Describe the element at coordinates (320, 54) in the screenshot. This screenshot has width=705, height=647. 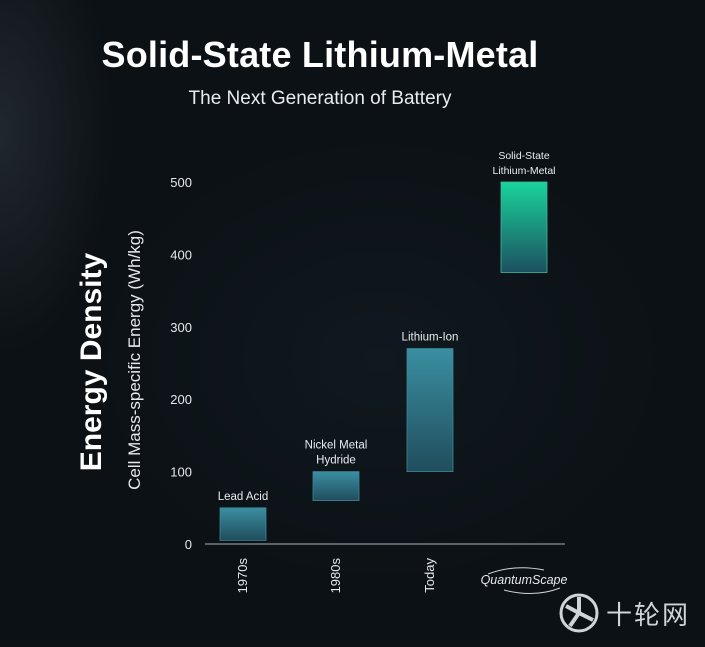
I see `chart-title: Solid-State Lithium-Metal` at that location.